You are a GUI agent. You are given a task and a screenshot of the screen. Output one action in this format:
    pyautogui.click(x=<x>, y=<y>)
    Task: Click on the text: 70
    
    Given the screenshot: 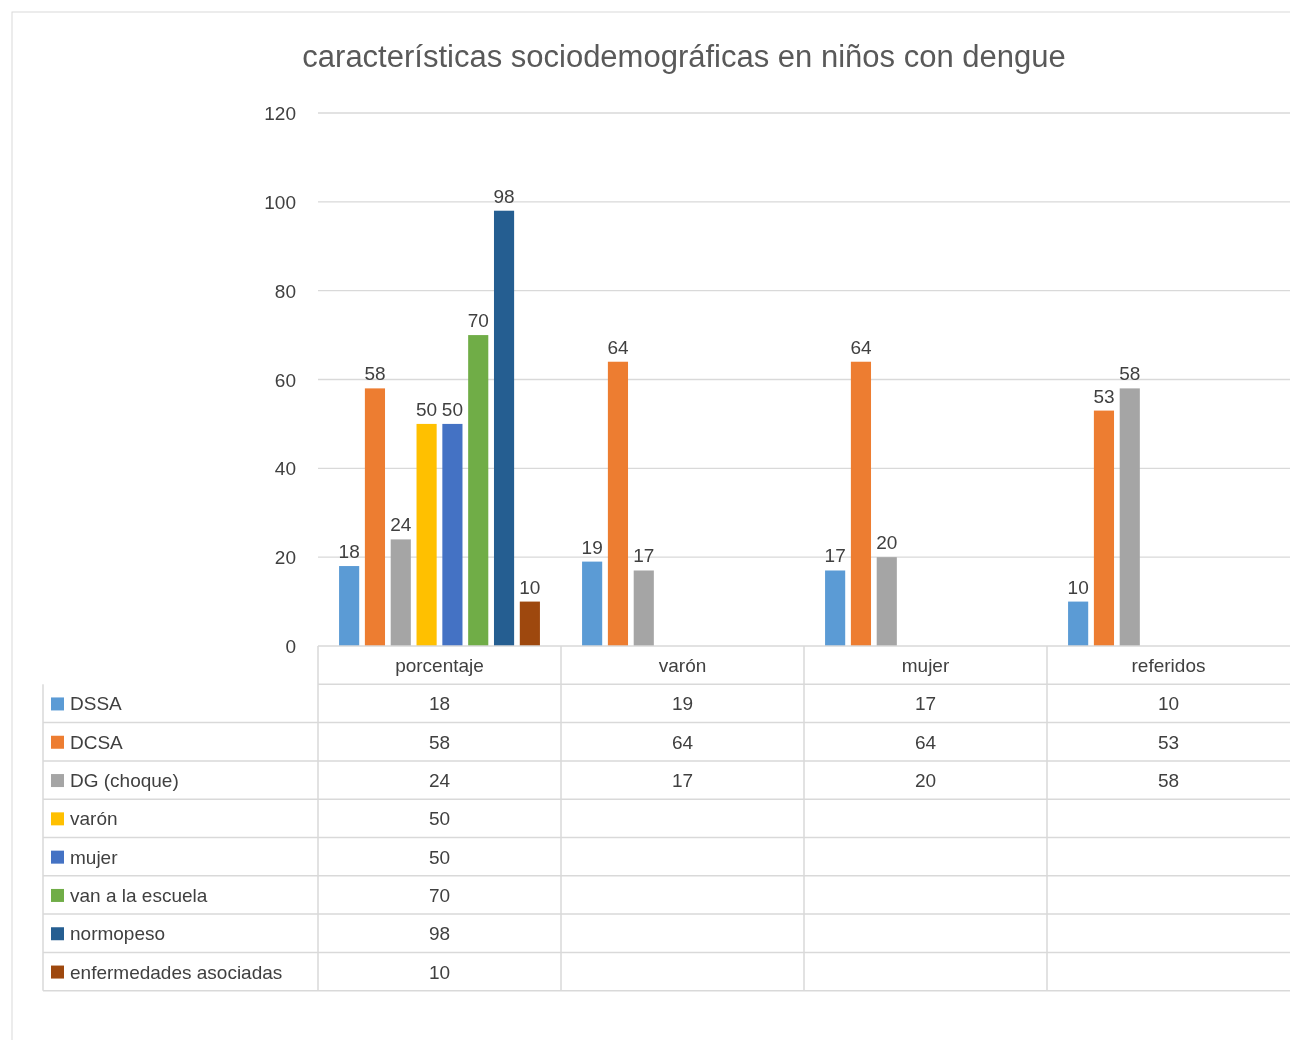 What is the action you would take?
    pyautogui.click(x=439, y=895)
    